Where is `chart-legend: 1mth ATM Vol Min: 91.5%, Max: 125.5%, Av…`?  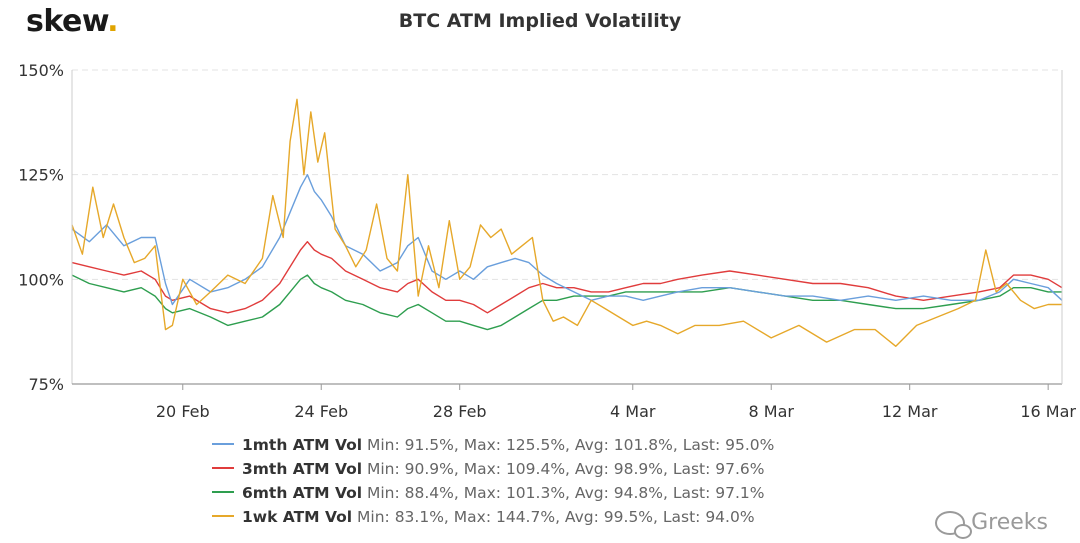 chart-legend: 1mth ATM Vol Min: 91.5%, Max: 125.5%, Av… is located at coordinates (493, 481).